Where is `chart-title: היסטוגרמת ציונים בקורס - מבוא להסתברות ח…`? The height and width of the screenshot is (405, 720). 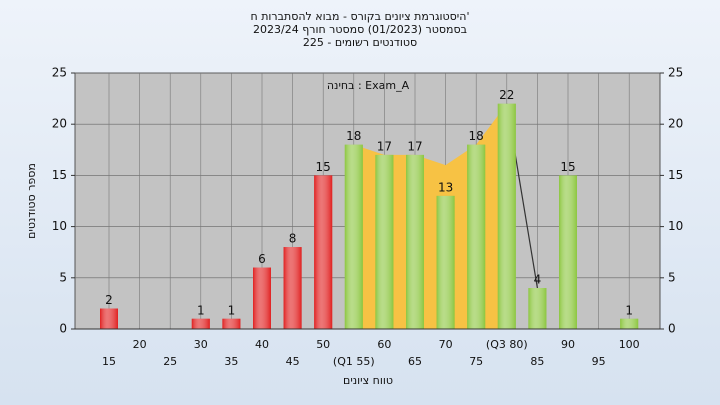 chart-title: היסטוגרמת ציונים בקורס - מבוא להסתברות ח… is located at coordinates (360, 16).